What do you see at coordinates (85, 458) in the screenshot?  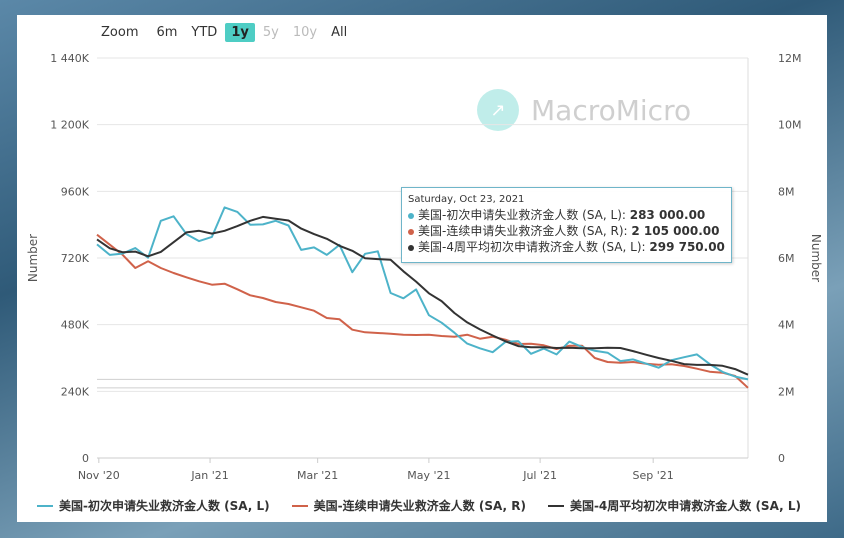 I see `y-left-tick-label: 0` at bounding box center [85, 458].